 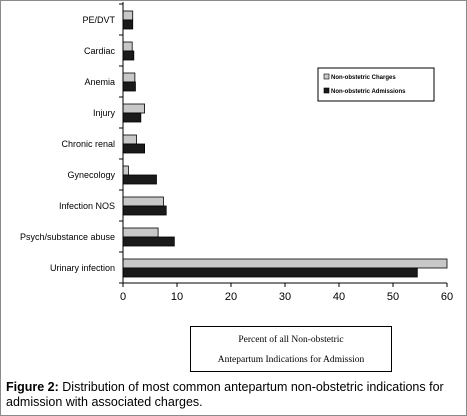 I want to click on bar-non-obstetric-charges-injury, so click(x=134, y=108).